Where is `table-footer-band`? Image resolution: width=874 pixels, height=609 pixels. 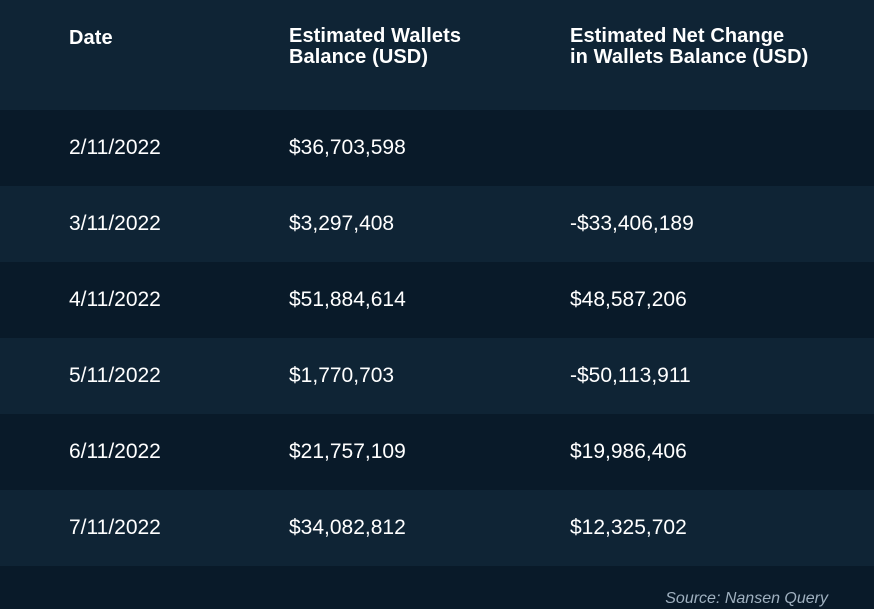
table-footer-band is located at coordinates (437, 587).